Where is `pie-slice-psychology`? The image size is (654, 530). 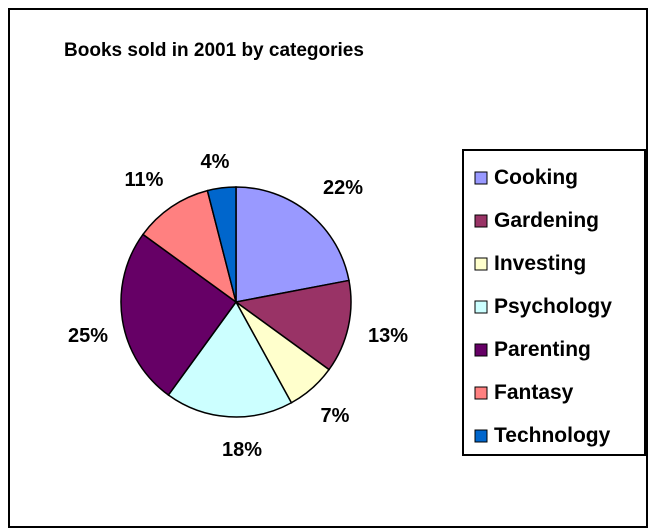 pie-slice-psychology is located at coordinates (230, 359).